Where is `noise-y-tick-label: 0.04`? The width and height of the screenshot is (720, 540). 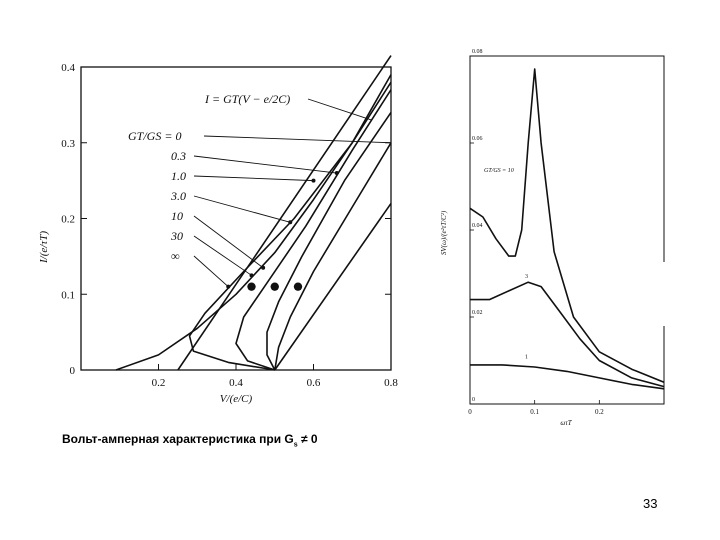 noise-y-tick-label: 0.04 is located at coordinates (477, 226).